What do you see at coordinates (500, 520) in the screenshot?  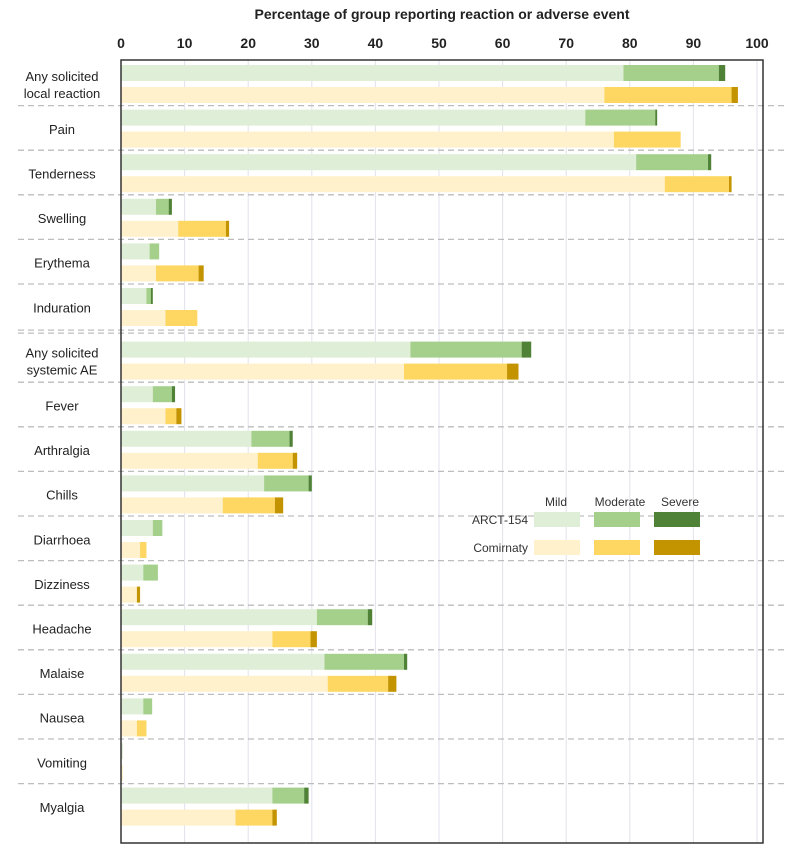 I see `legend-group-label: ARCT-154` at bounding box center [500, 520].